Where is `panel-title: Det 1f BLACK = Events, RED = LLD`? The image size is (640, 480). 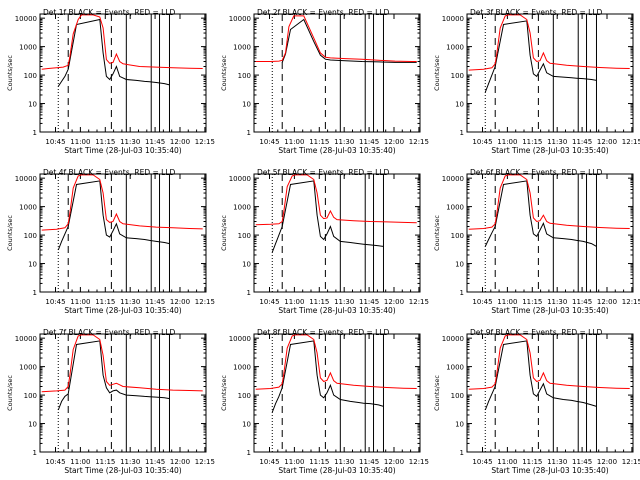
panel-title: Det 1f BLACK = Events, RED = LLD is located at coordinates (109, 12).